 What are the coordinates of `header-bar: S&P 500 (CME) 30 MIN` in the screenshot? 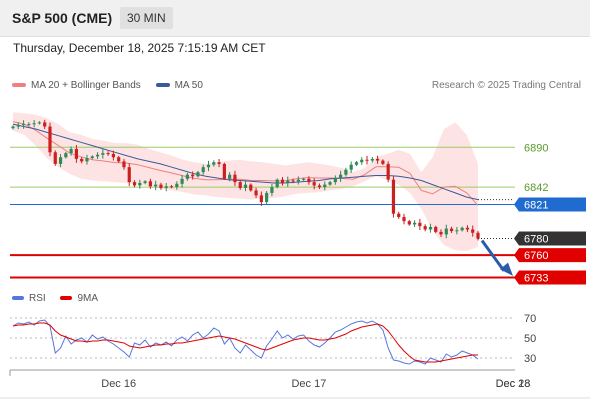 It's located at (295, 18).